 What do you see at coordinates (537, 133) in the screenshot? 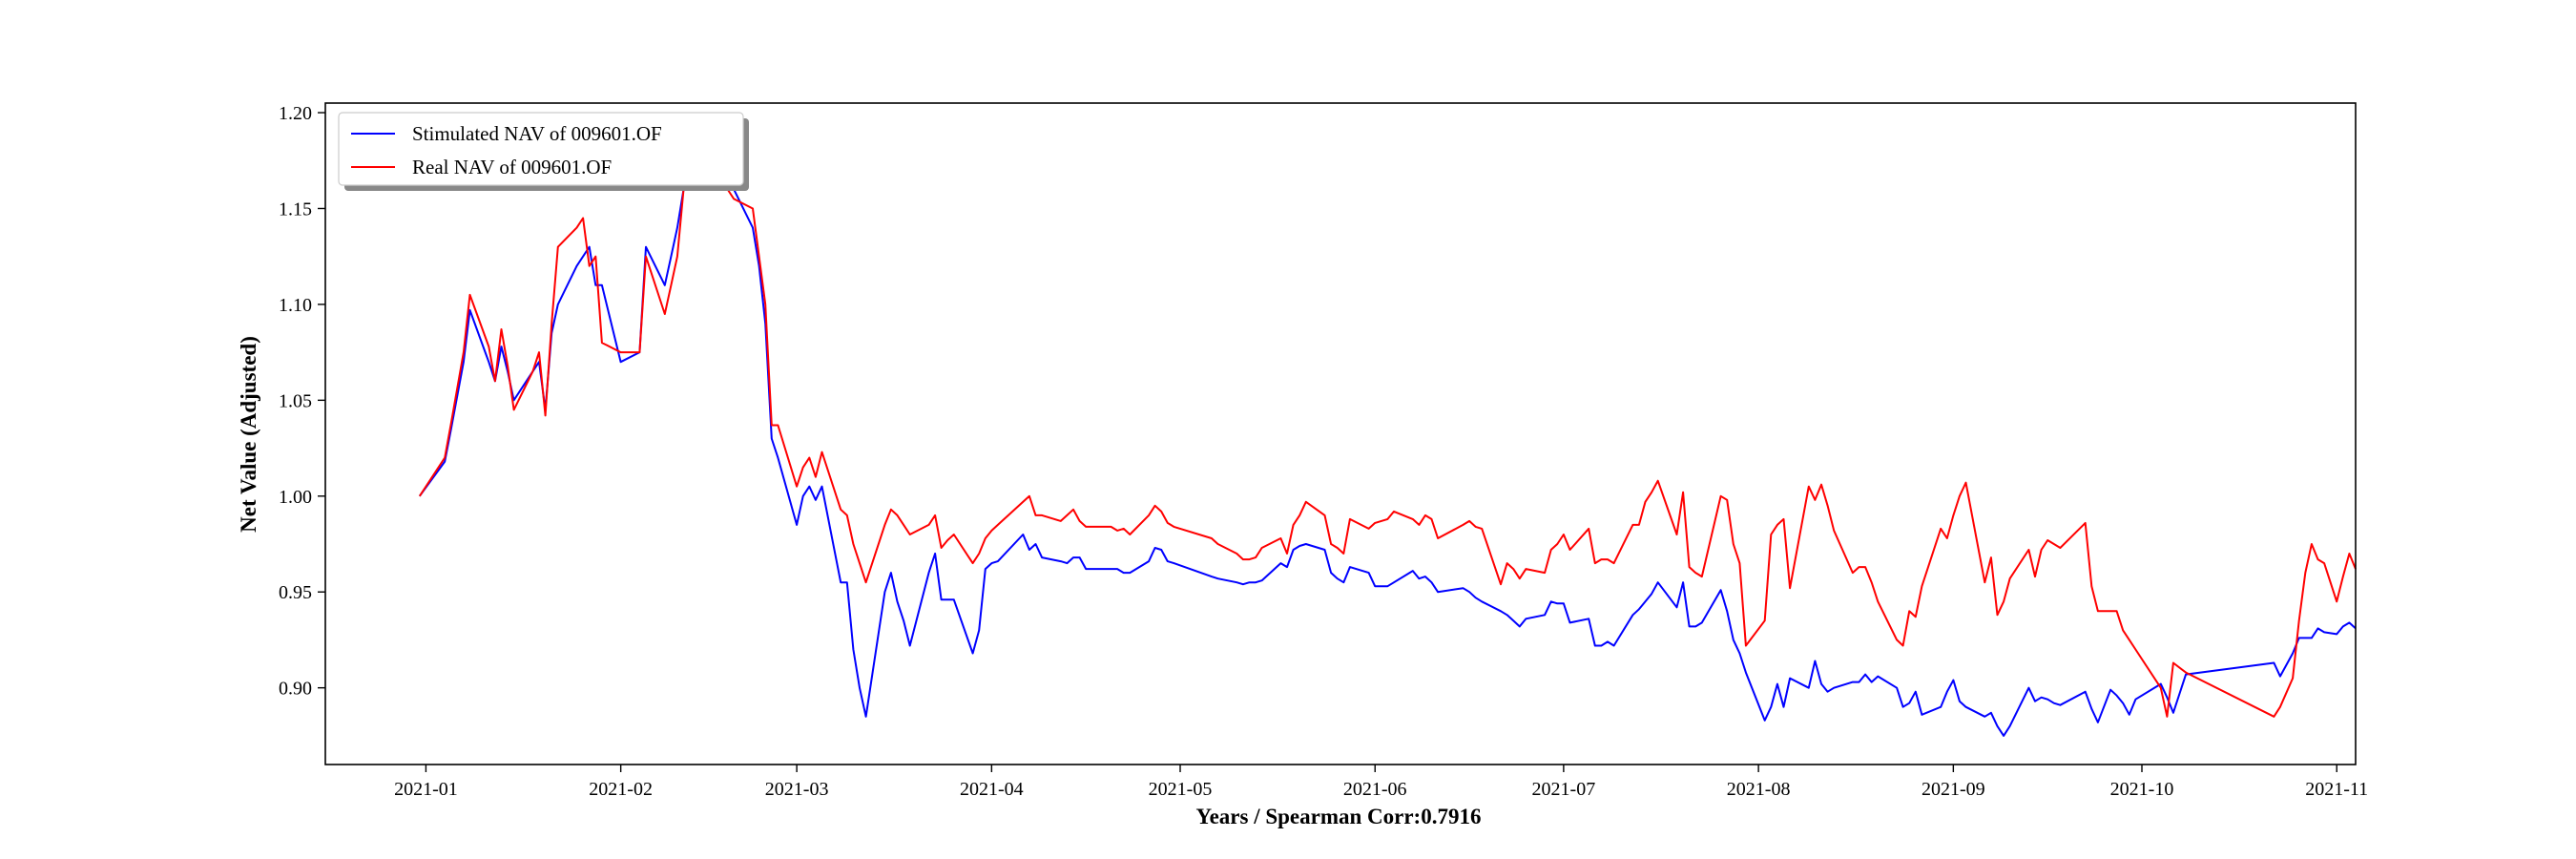
I see `legend-label-stimulated: Stimulated NAV of 009601.OF` at bounding box center [537, 133].